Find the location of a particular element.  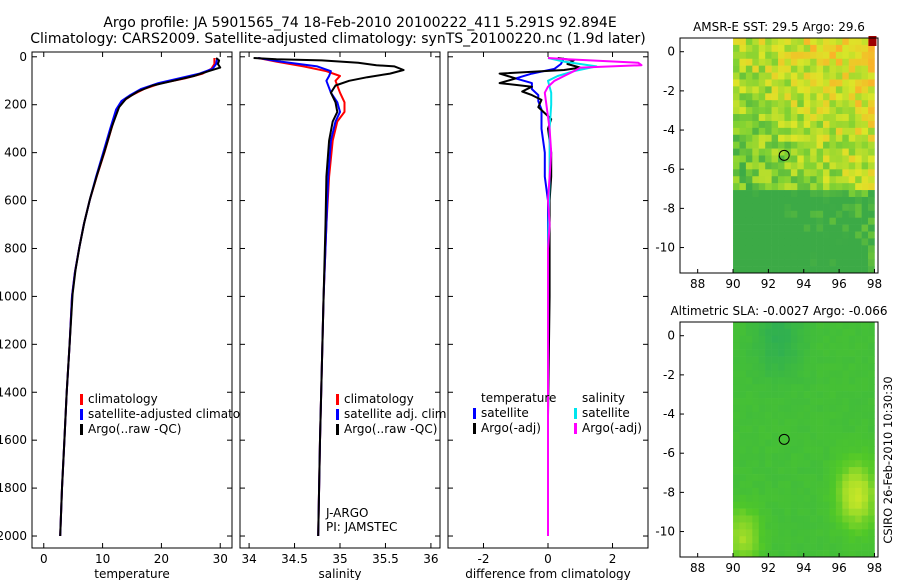

temperature-ytick-label: 600 is located at coordinates (15, 201).